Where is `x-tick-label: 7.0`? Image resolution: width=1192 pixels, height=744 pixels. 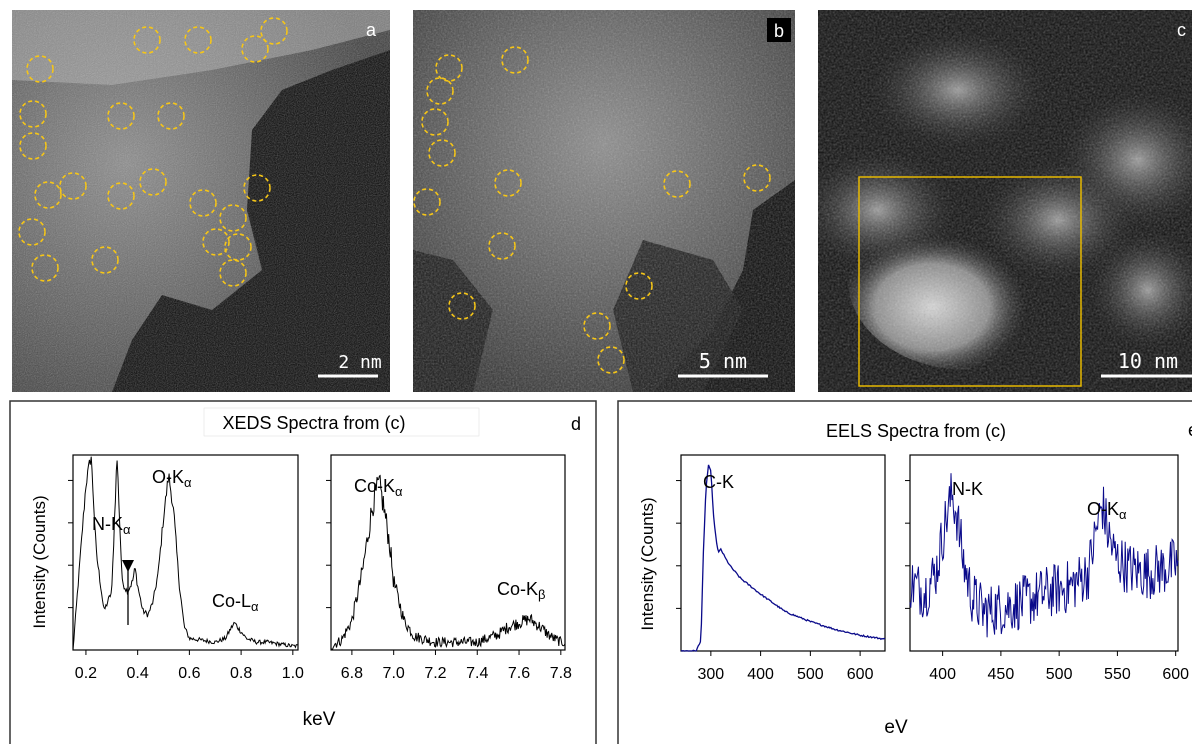 x-tick-label: 7.0 is located at coordinates (394, 673).